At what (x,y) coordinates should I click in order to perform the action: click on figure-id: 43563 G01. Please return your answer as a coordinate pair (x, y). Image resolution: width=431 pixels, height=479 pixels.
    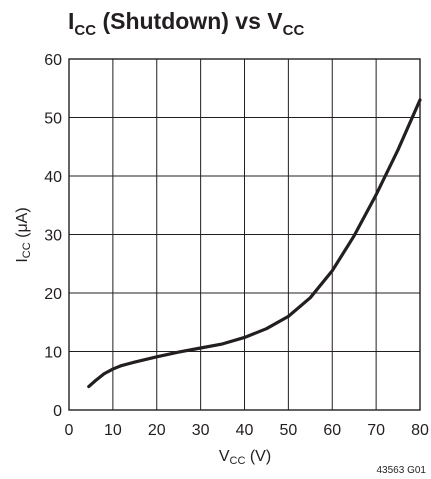
    Looking at the image, I should click on (402, 470).